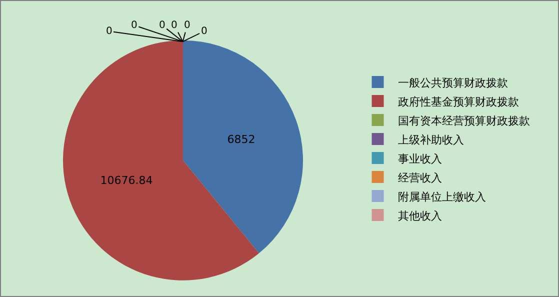 This screenshot has height=297, width=559. I want to click on data-label: 10676.84, so click(126, 181).